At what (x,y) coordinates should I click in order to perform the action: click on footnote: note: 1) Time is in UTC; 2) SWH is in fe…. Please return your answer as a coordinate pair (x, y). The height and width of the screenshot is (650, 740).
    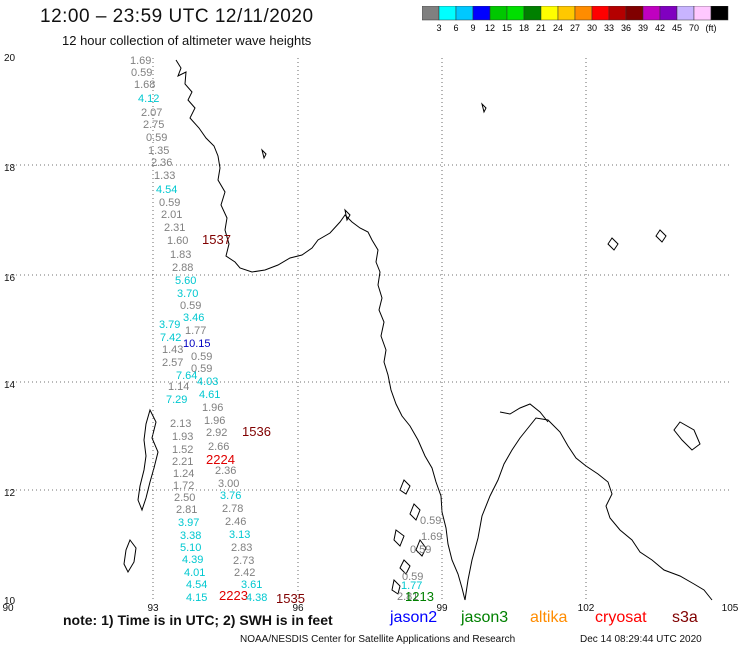
    Looking at the image, I should click on (198, 620).